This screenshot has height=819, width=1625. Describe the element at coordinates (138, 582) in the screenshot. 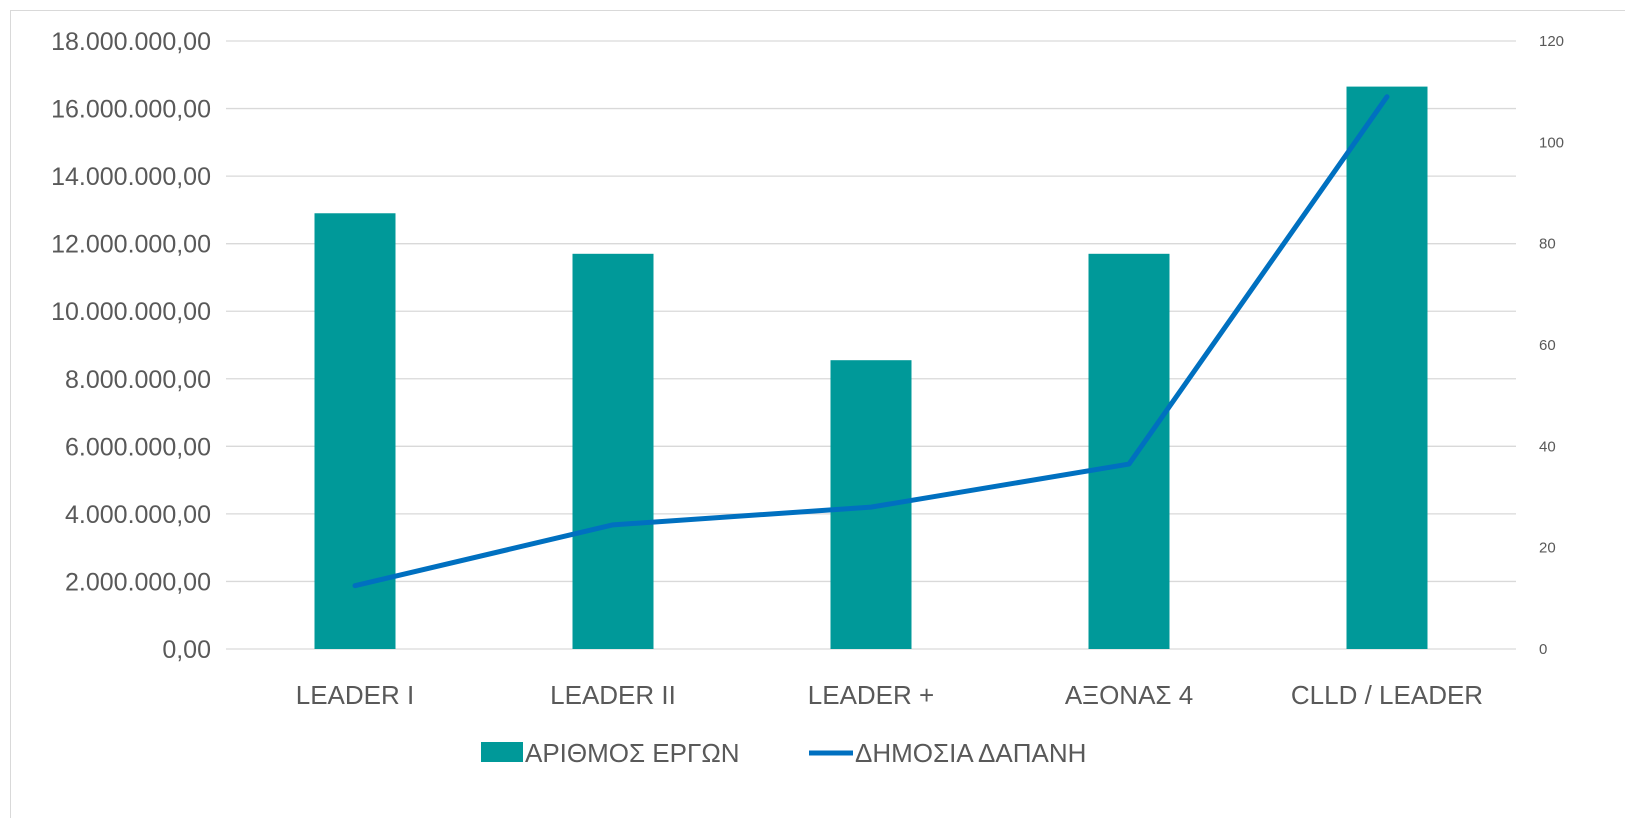

I see `left-tick-label: 2.000.000,00` at that location.